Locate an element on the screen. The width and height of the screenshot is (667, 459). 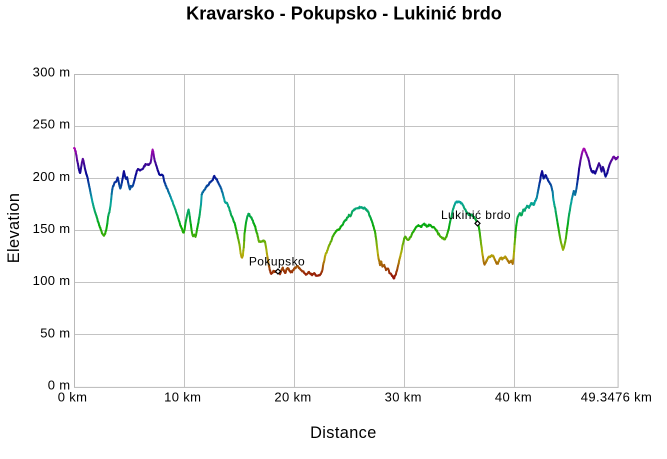
svg-text: 300 m is located at coordinates (52, 72).